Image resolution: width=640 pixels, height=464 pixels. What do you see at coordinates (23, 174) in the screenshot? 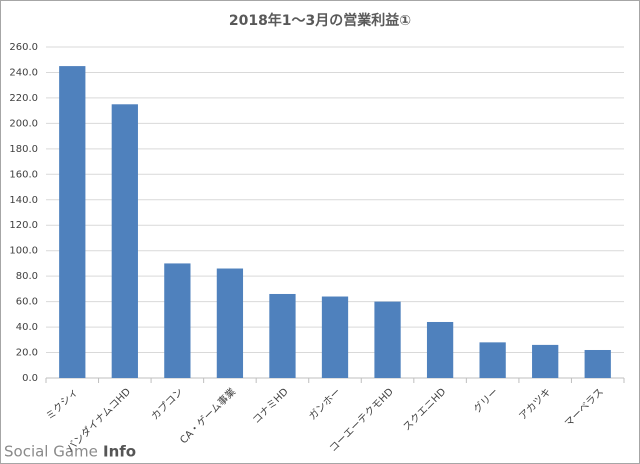
I see `y-tick-label: 160.0` at bounding box center [23, 174].